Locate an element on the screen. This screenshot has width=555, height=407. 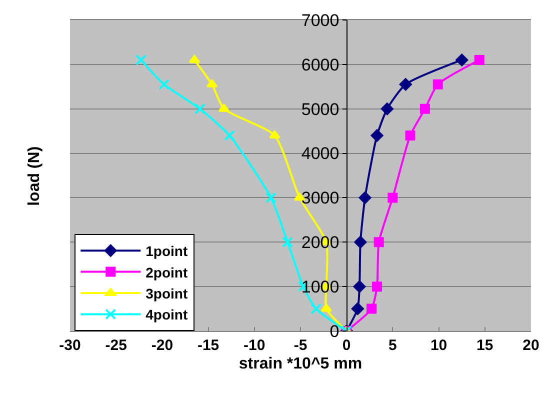
x-tick-label: -30 is located at coordinates (70, 345).